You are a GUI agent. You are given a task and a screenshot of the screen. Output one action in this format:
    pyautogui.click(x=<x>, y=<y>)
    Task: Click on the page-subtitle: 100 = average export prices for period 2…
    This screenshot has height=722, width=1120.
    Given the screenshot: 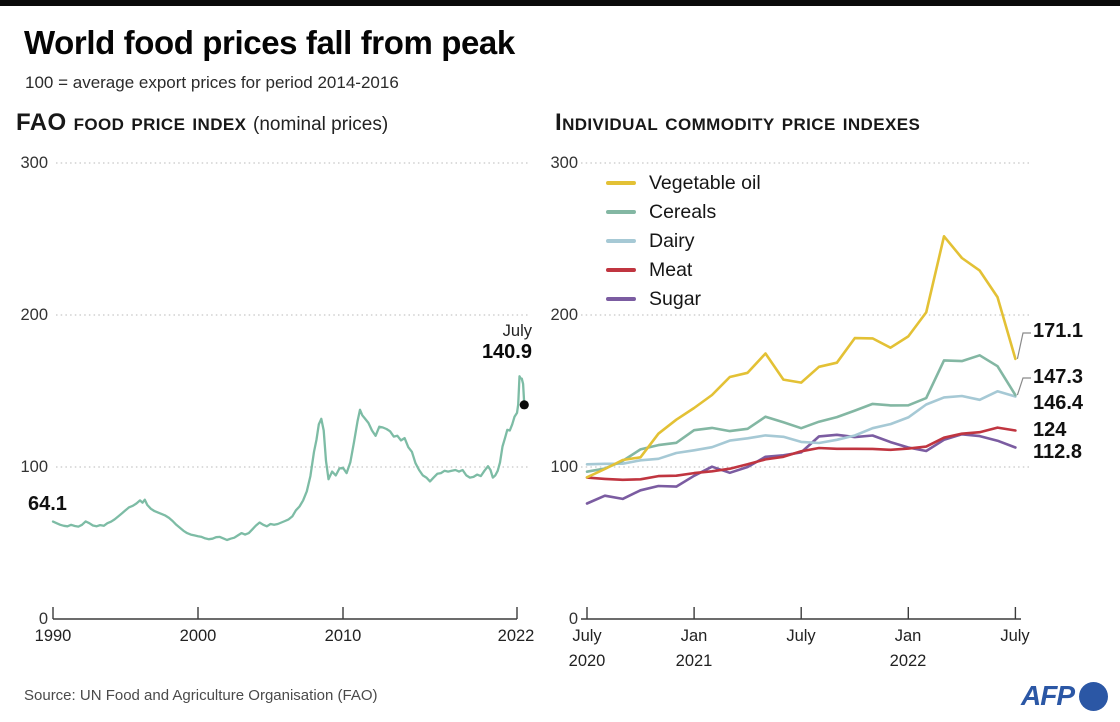 What is the action you would take?
    pyautogui.click(x=212, y=82)
    